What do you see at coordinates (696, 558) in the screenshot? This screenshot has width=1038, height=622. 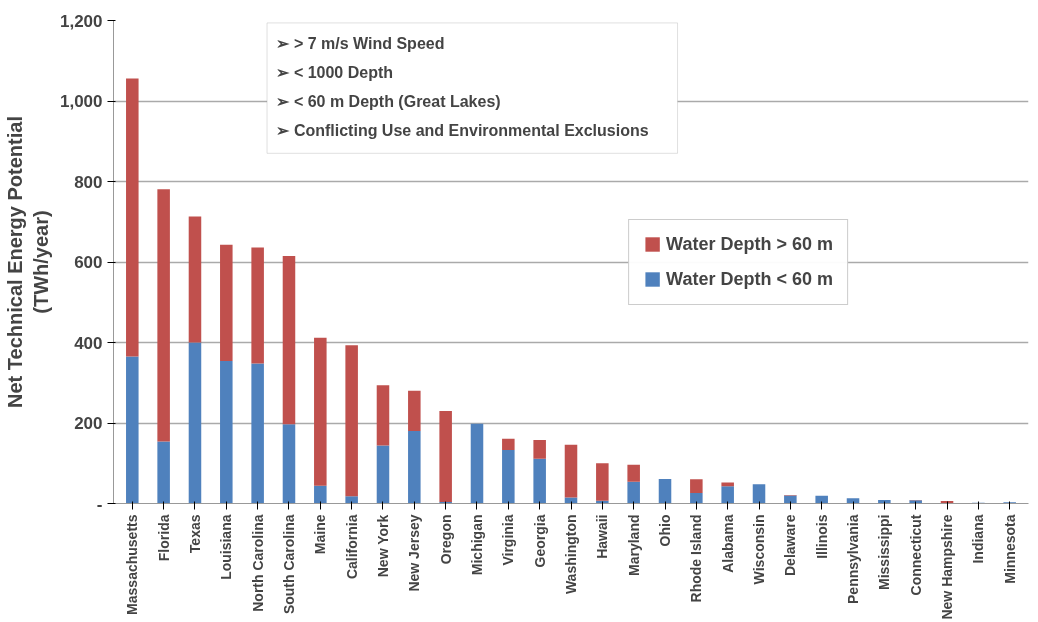 I see `x-tick-label: Rhode Island` at bounding box center [696, 558].